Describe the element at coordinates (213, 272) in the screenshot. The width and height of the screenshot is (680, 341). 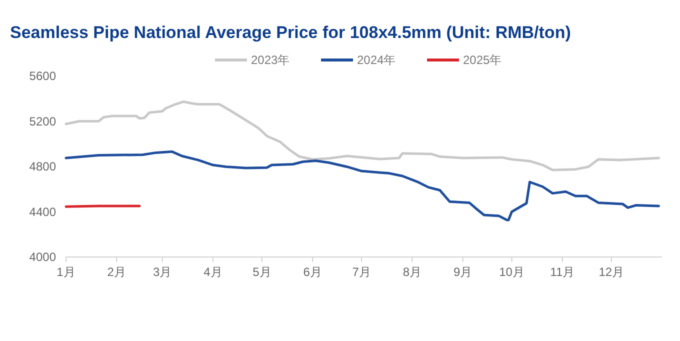
I see `x-tick-label: 4月` at that location.